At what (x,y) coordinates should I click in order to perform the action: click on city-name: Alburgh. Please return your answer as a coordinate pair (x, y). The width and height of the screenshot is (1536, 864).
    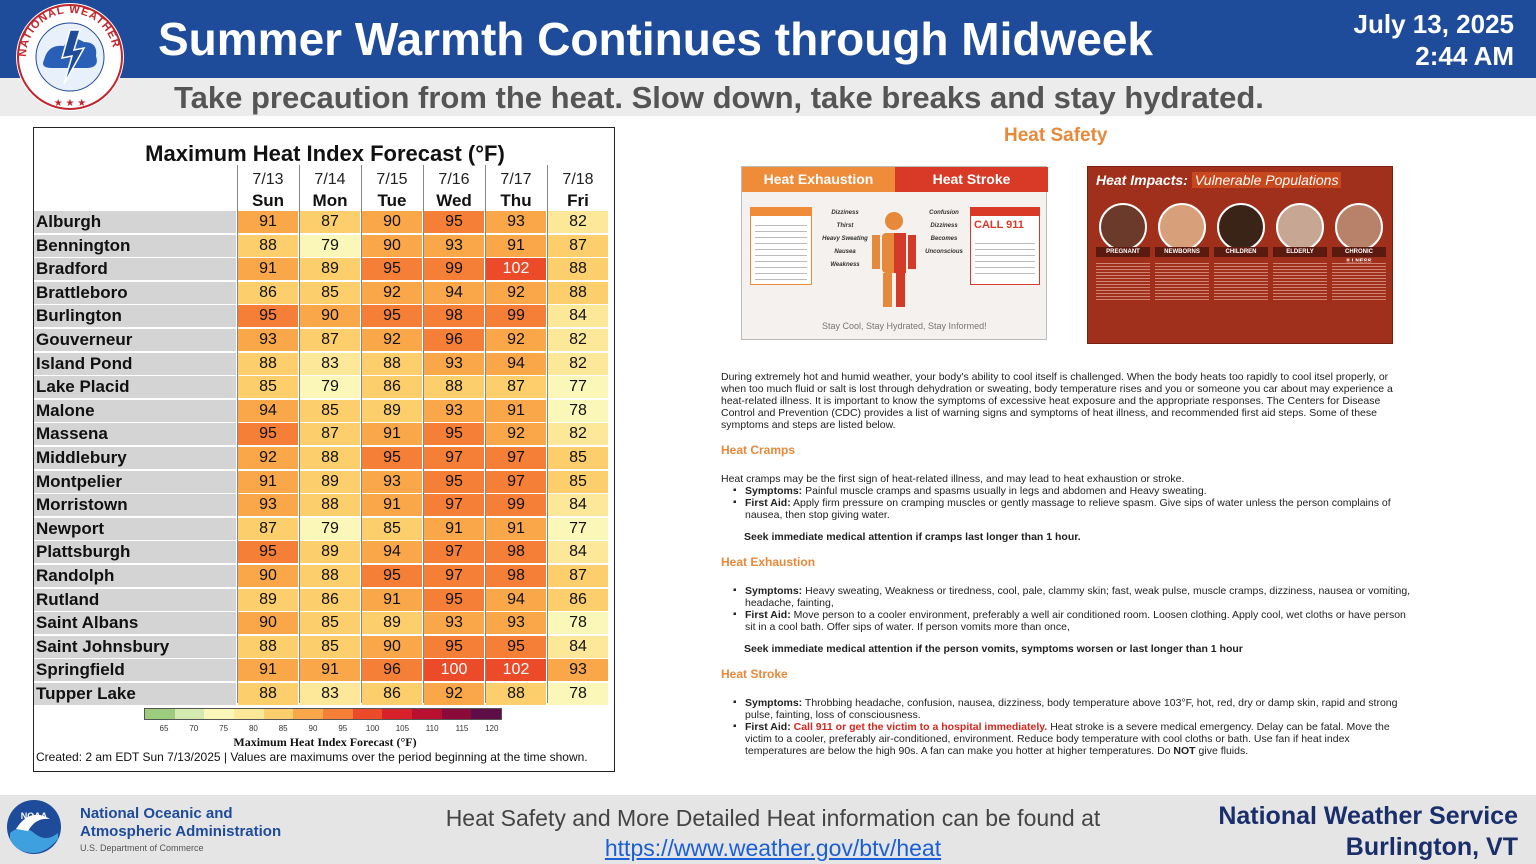
    Looking at the image, I should click on (135, 222).